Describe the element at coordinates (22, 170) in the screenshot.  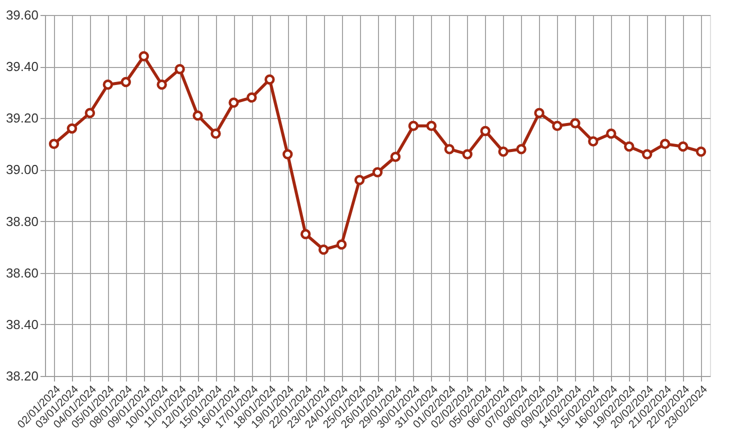
I see `y-tick-label: 39.00` at that location.